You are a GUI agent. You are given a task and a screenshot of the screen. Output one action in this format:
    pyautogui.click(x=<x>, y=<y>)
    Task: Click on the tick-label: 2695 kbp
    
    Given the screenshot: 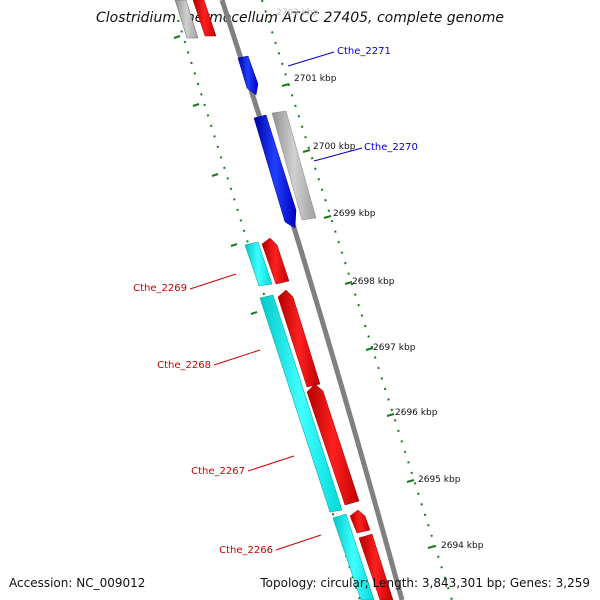 What is the action you would take?
    pyautogui.click(x=439, y=480)
    